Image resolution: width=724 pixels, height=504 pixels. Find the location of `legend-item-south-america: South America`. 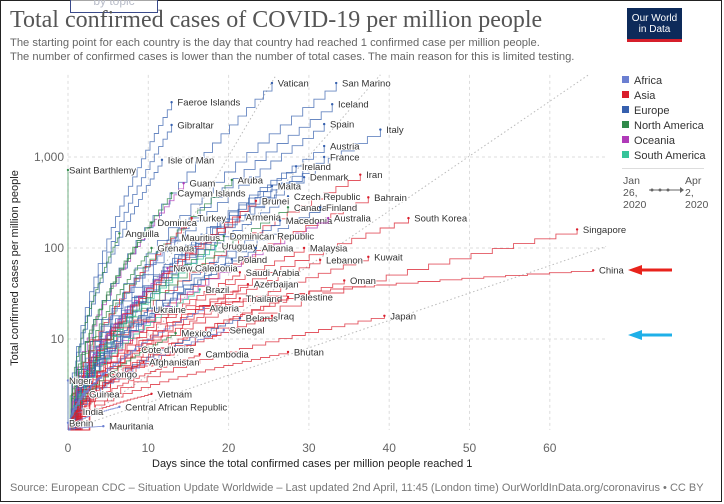

legend-item-south-america: South America is located at coordinates (664, 156).